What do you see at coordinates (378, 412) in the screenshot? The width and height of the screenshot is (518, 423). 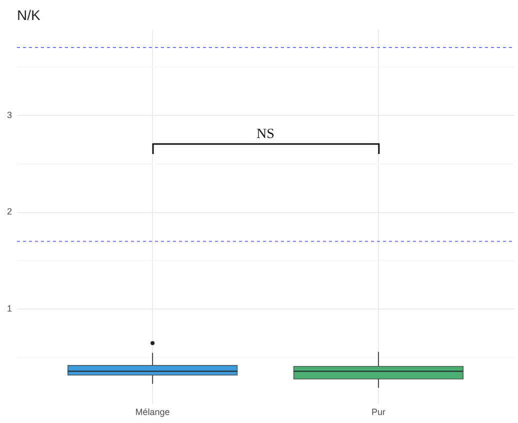 I see `x-tick-label: Pur` at bounding box center [378, 412].